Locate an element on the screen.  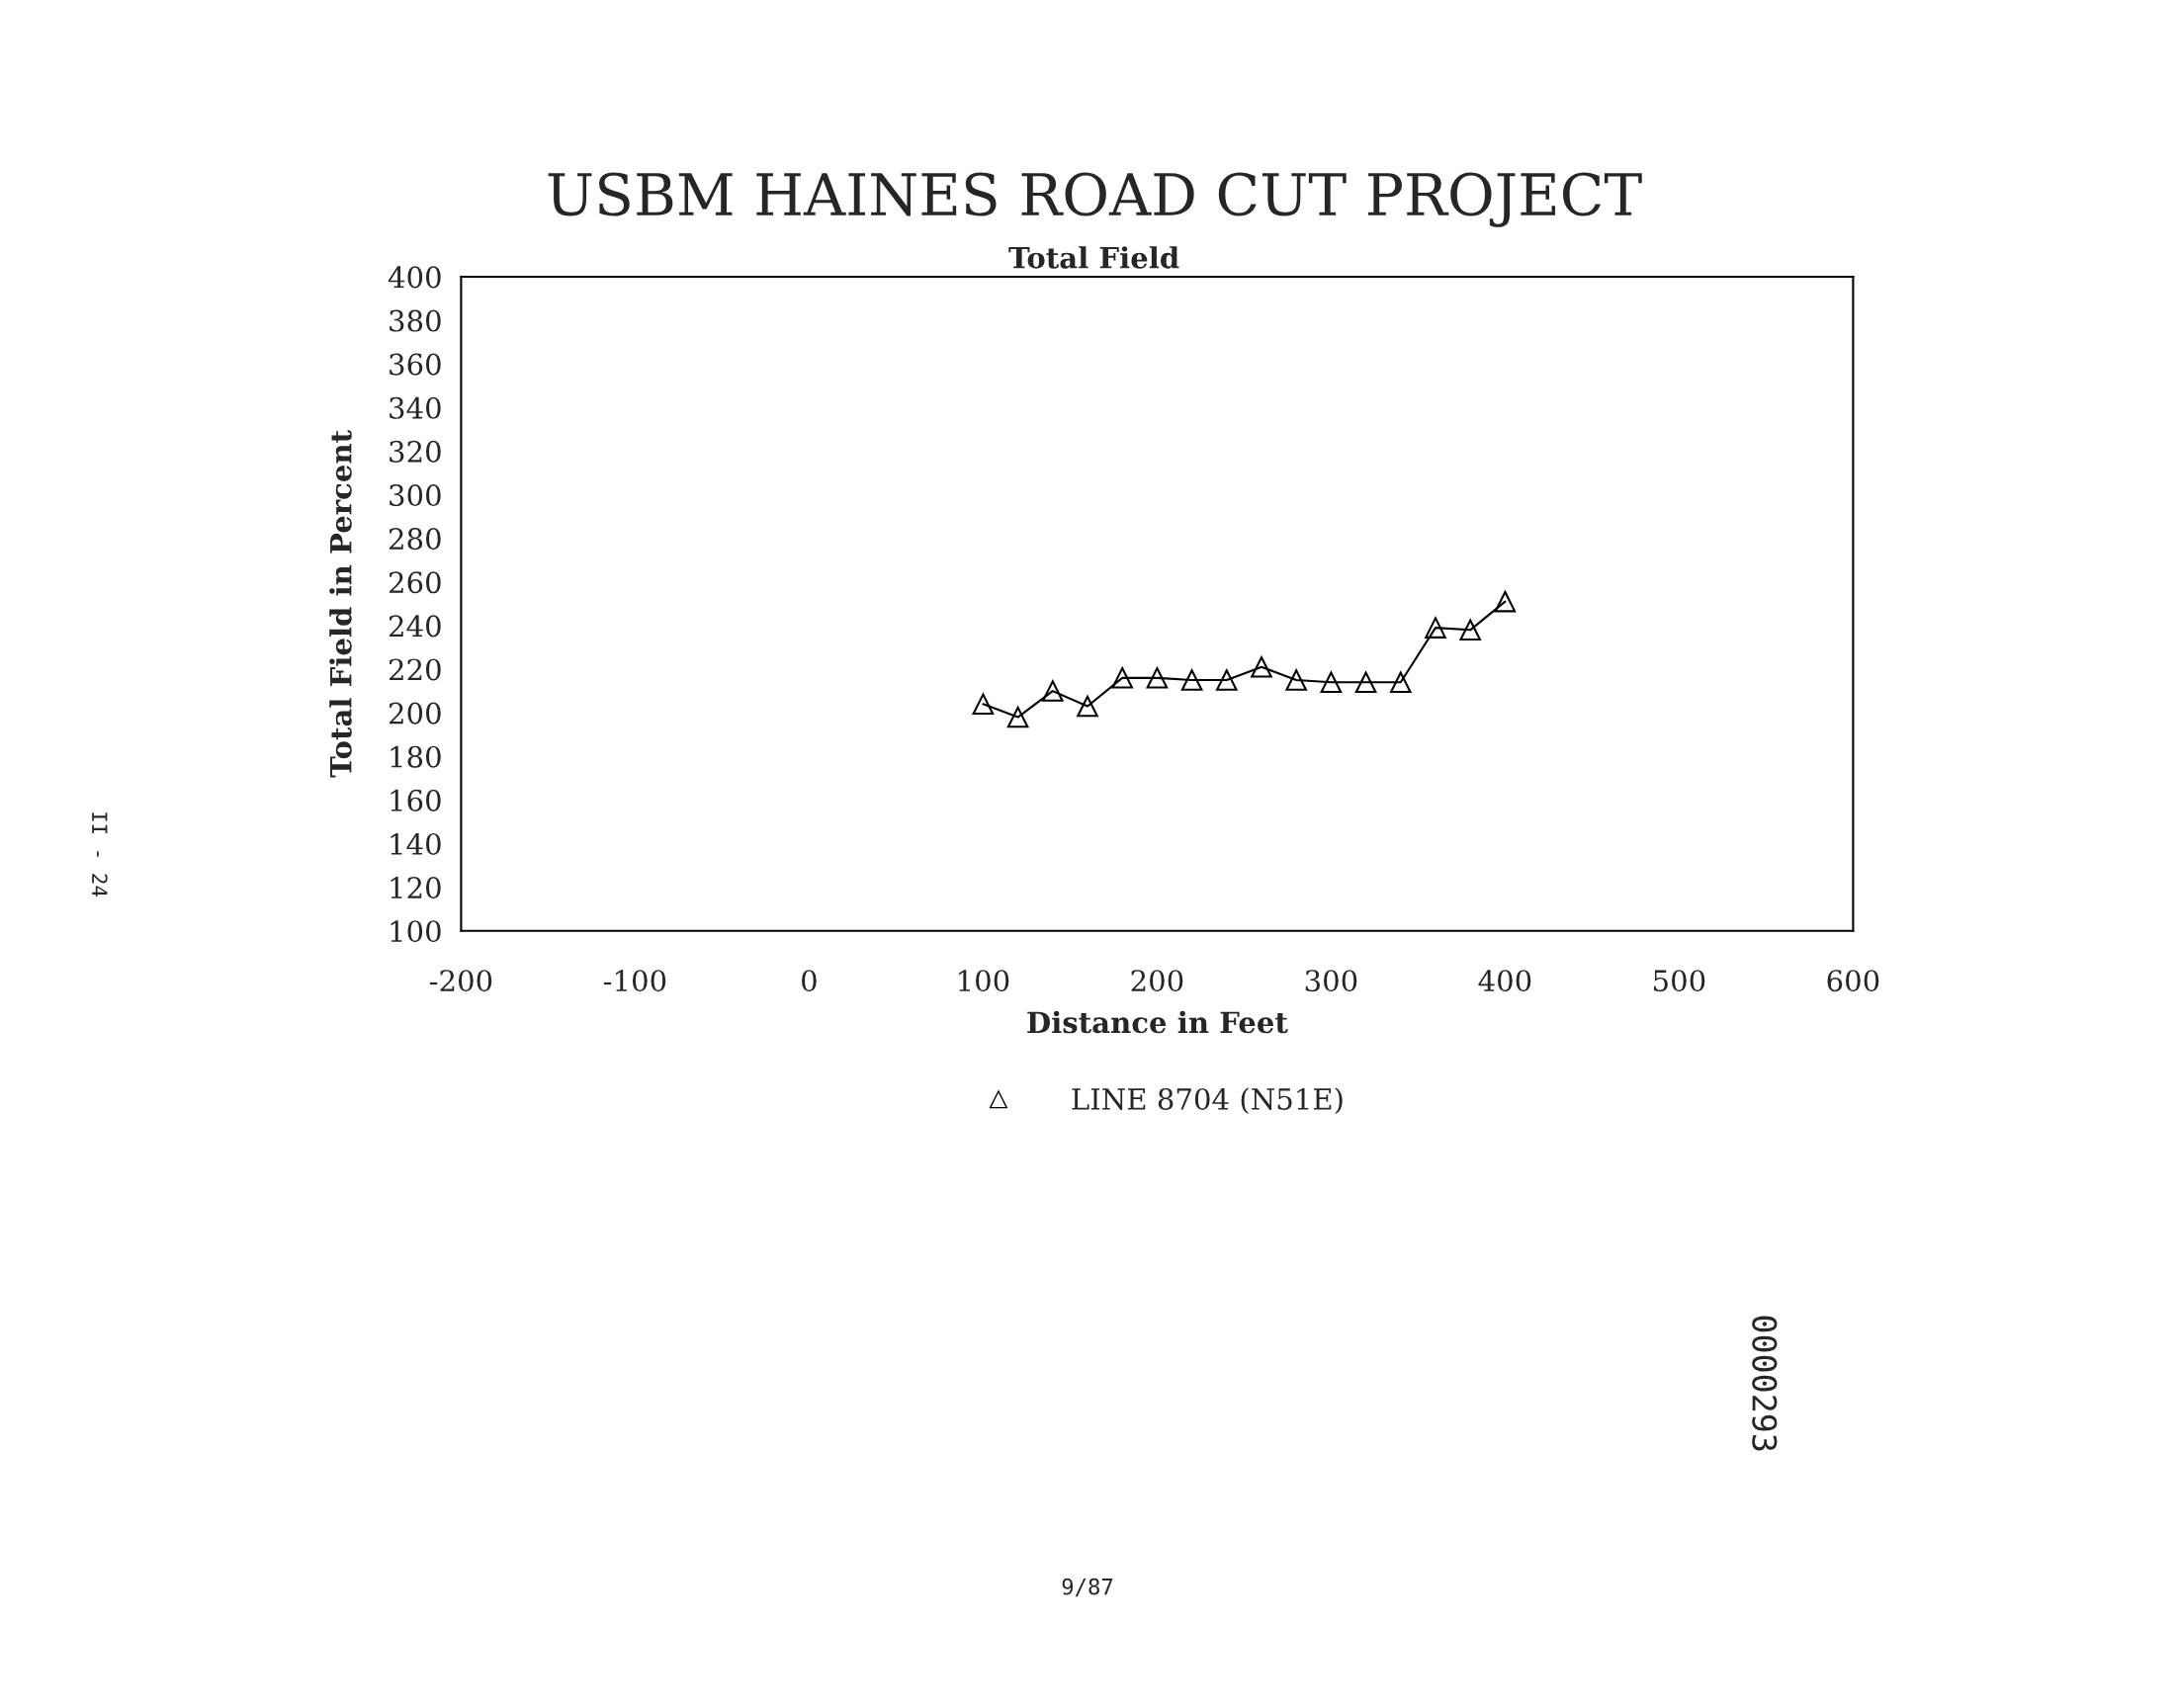
chart-subtitle: Total Field is located at coordinates (1093, 257).